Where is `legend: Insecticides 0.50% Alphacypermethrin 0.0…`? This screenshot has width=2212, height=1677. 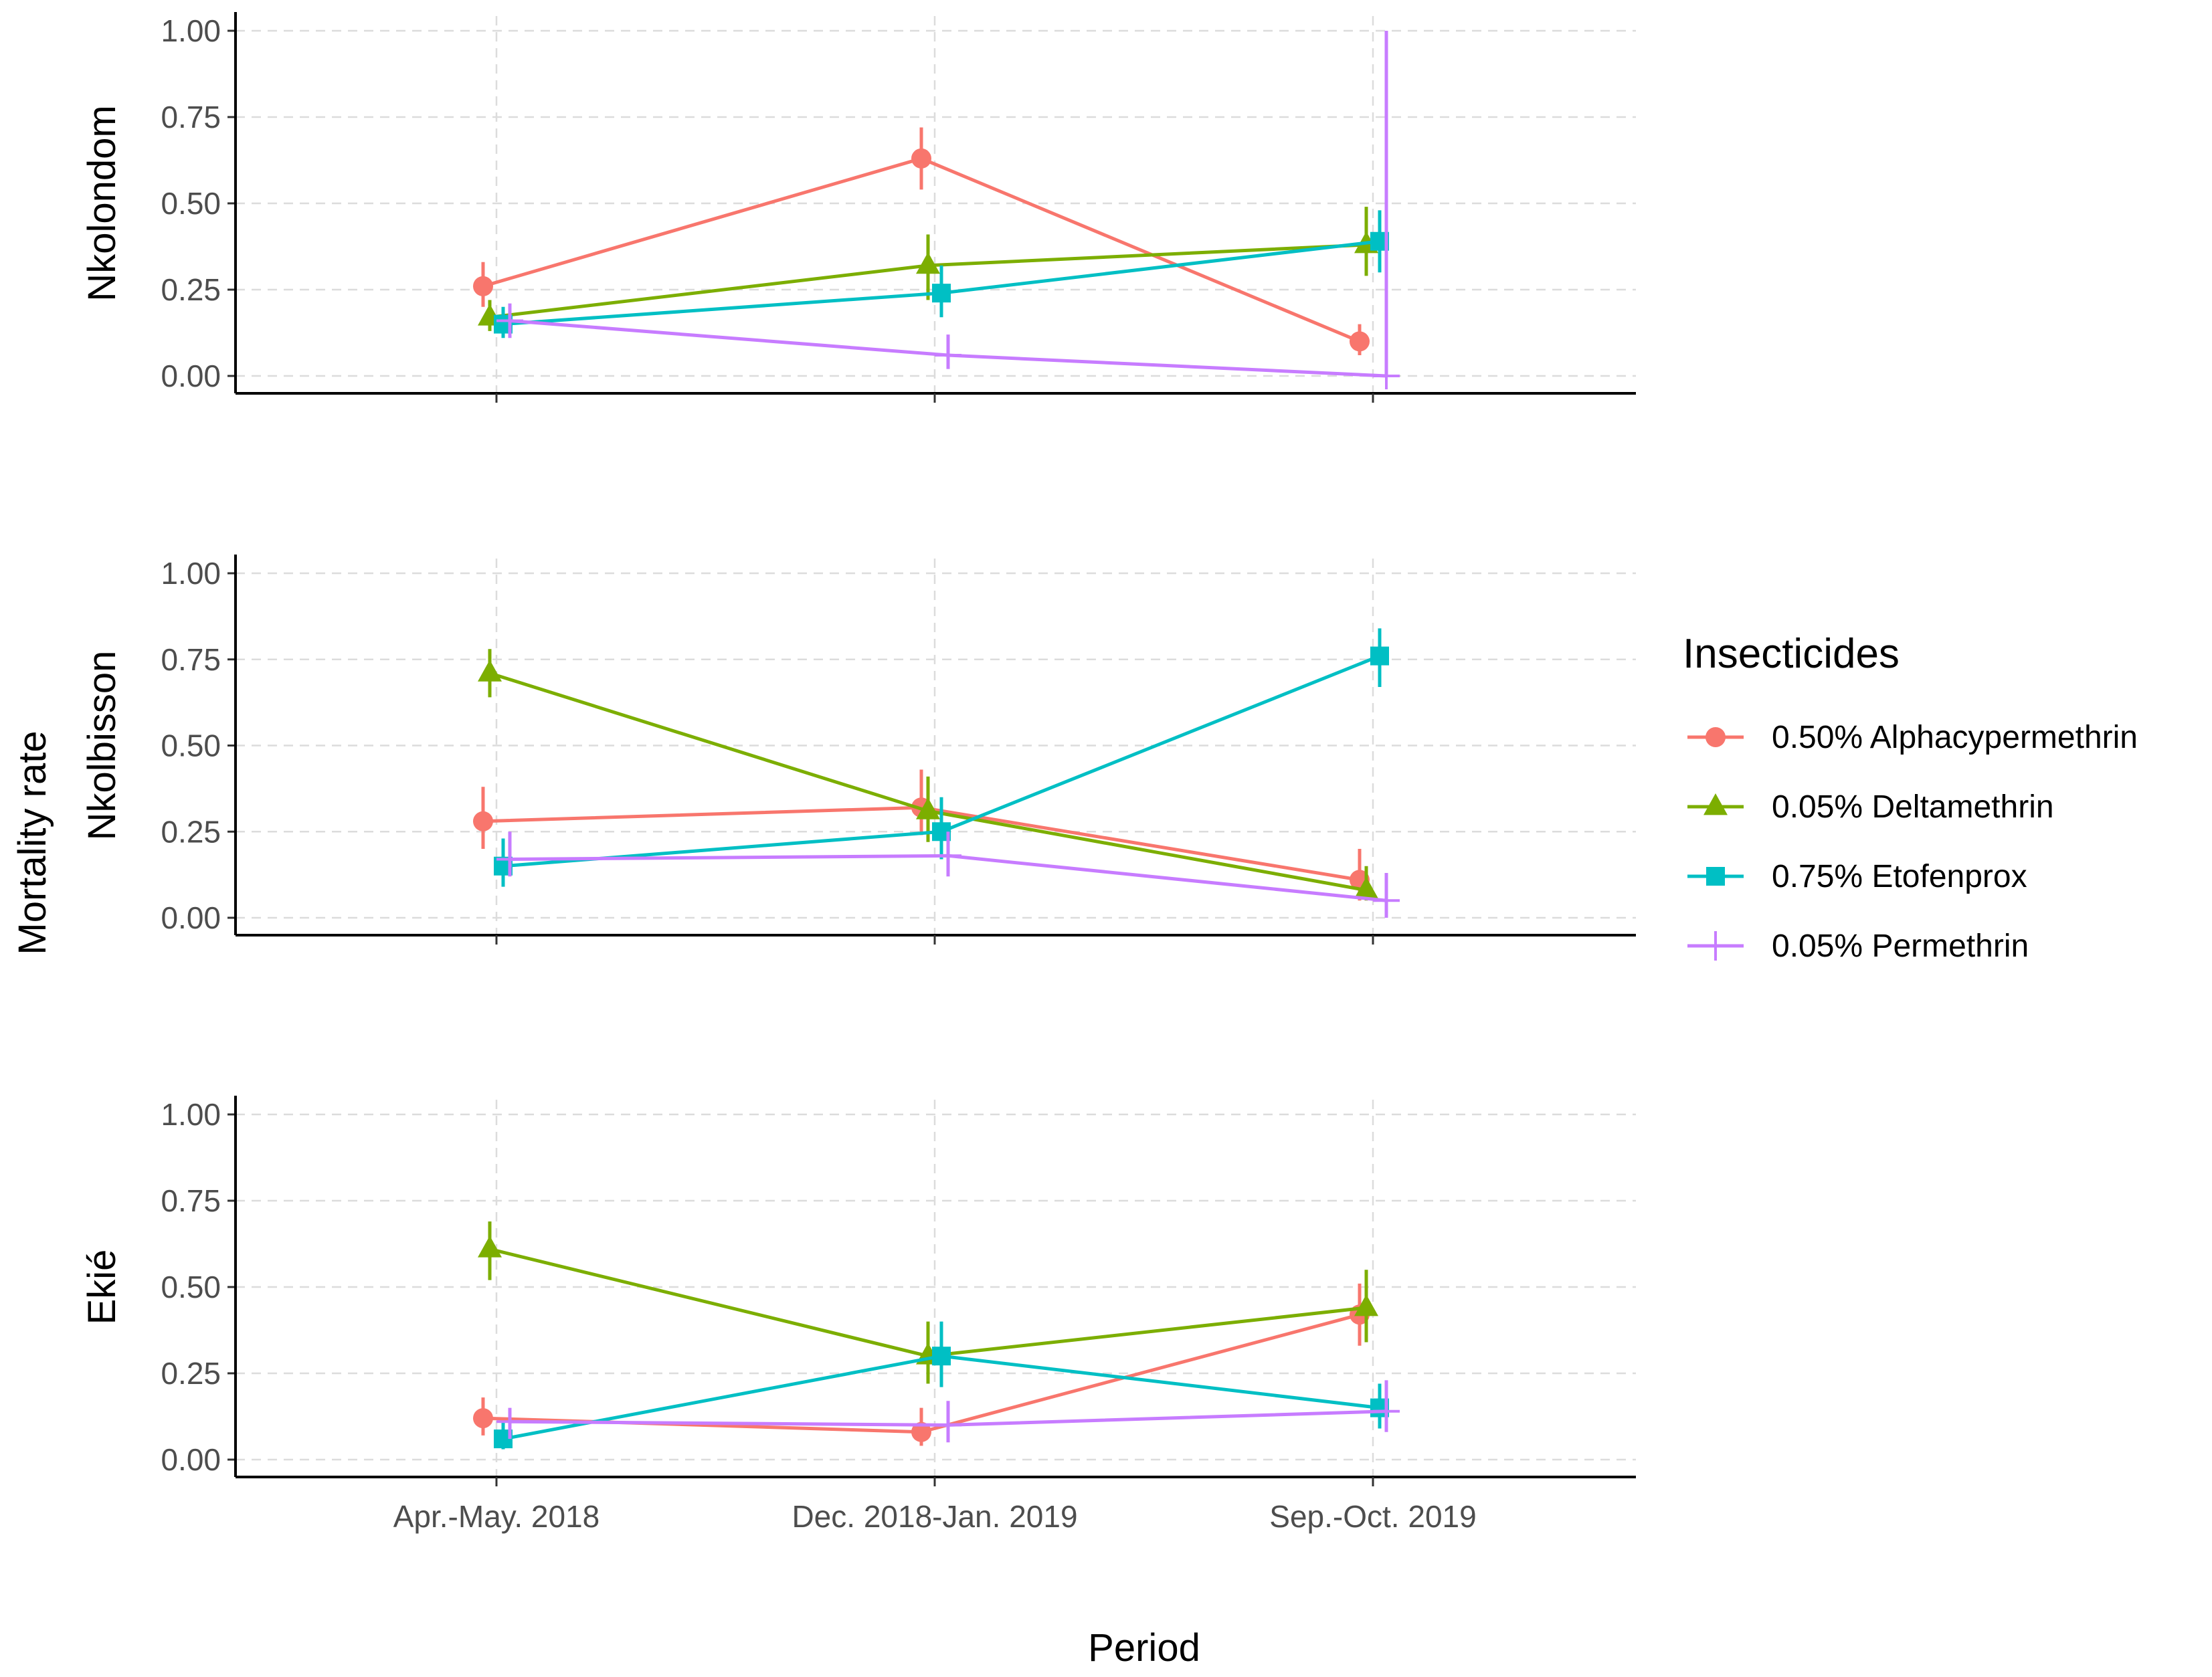 legend: Insecticides 0.50% Alphacypermethrin 0.0… is located at coordinates (1911, 797).